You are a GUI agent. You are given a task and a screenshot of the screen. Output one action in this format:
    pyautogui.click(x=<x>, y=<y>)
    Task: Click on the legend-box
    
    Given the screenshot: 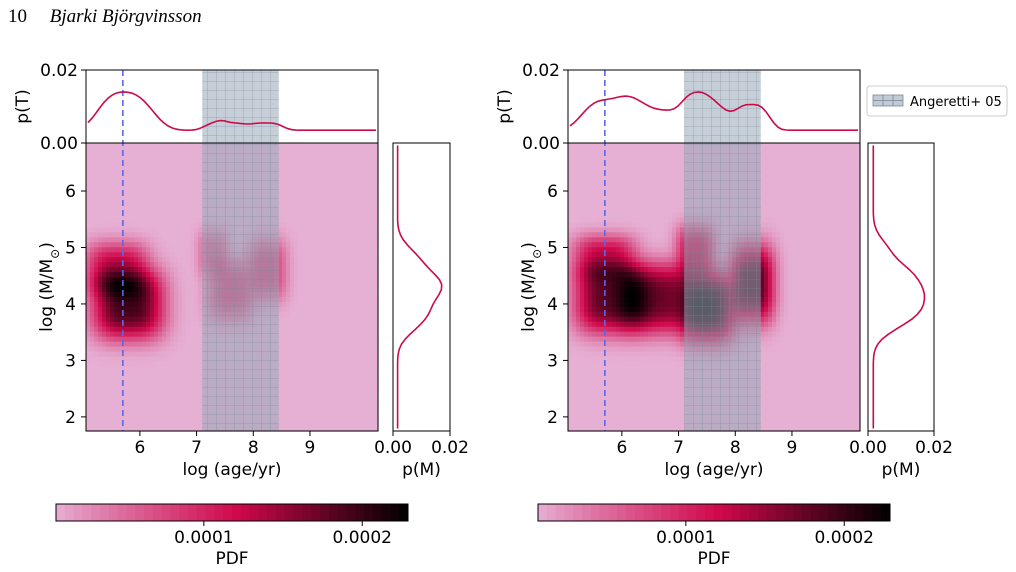 What is the action you would take?
    pyautogui.click(x=937, y=101)
    